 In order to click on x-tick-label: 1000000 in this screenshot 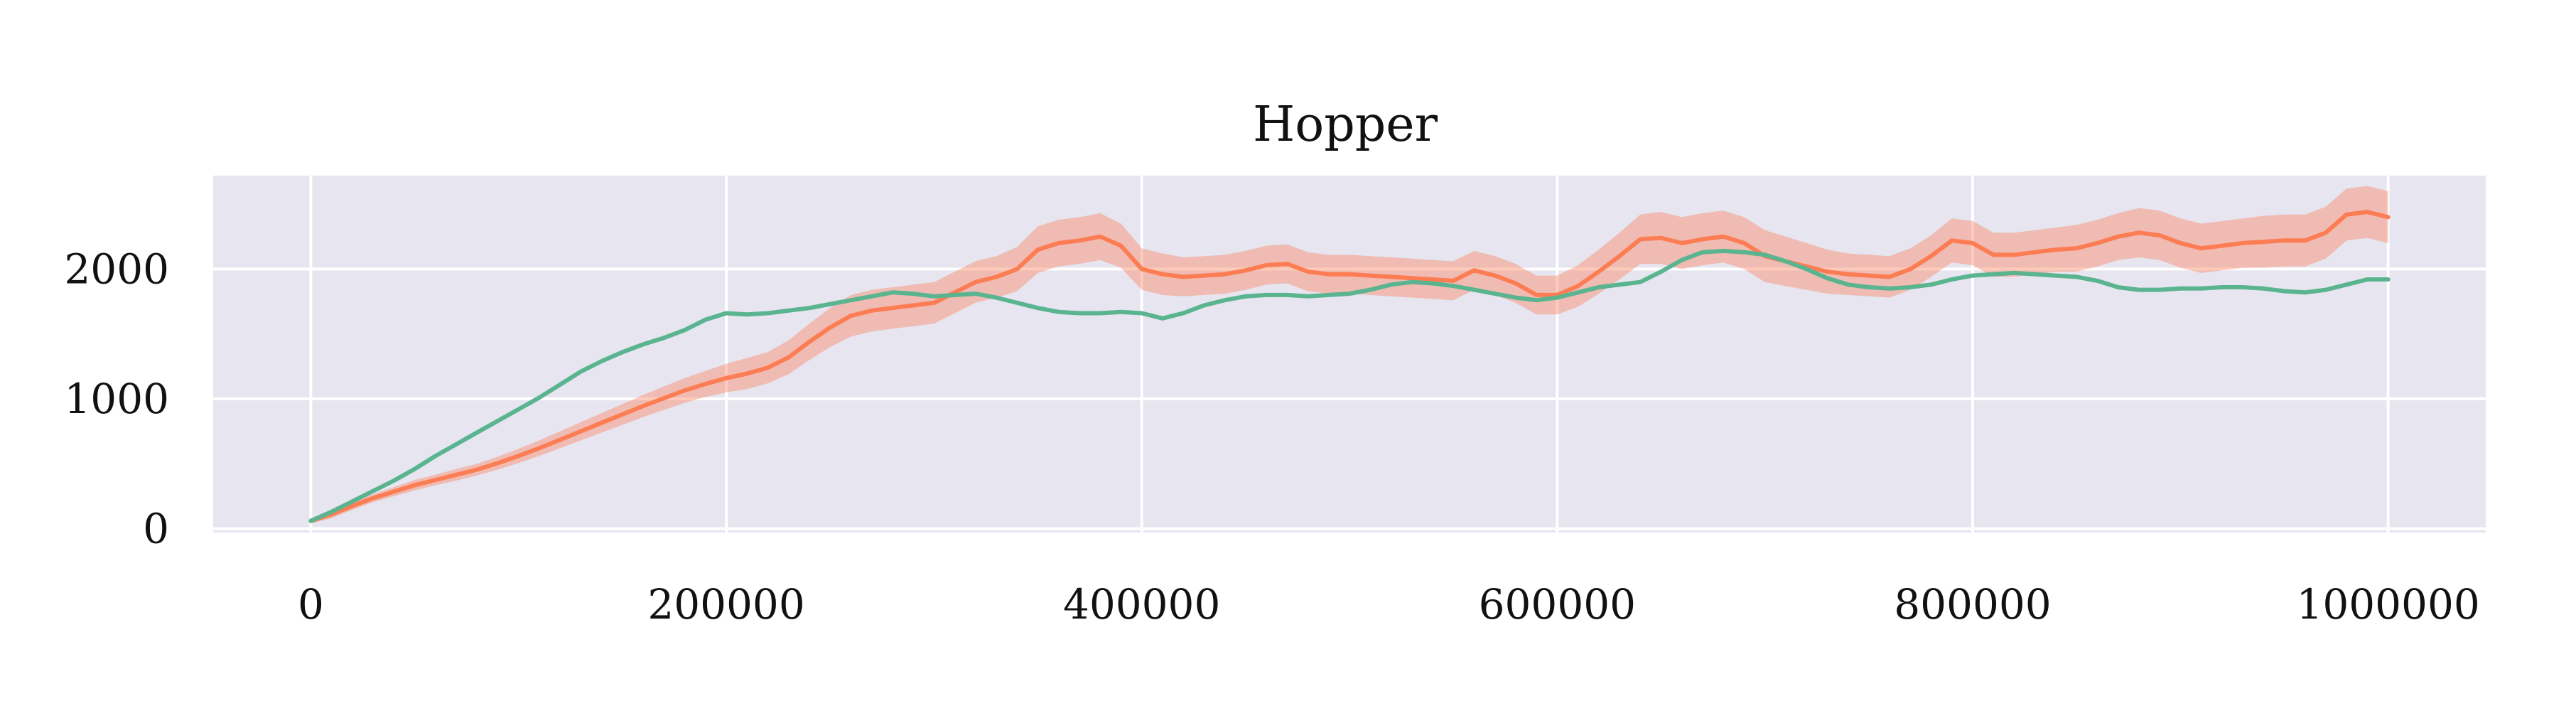, I will do `click(2387, 604)`.